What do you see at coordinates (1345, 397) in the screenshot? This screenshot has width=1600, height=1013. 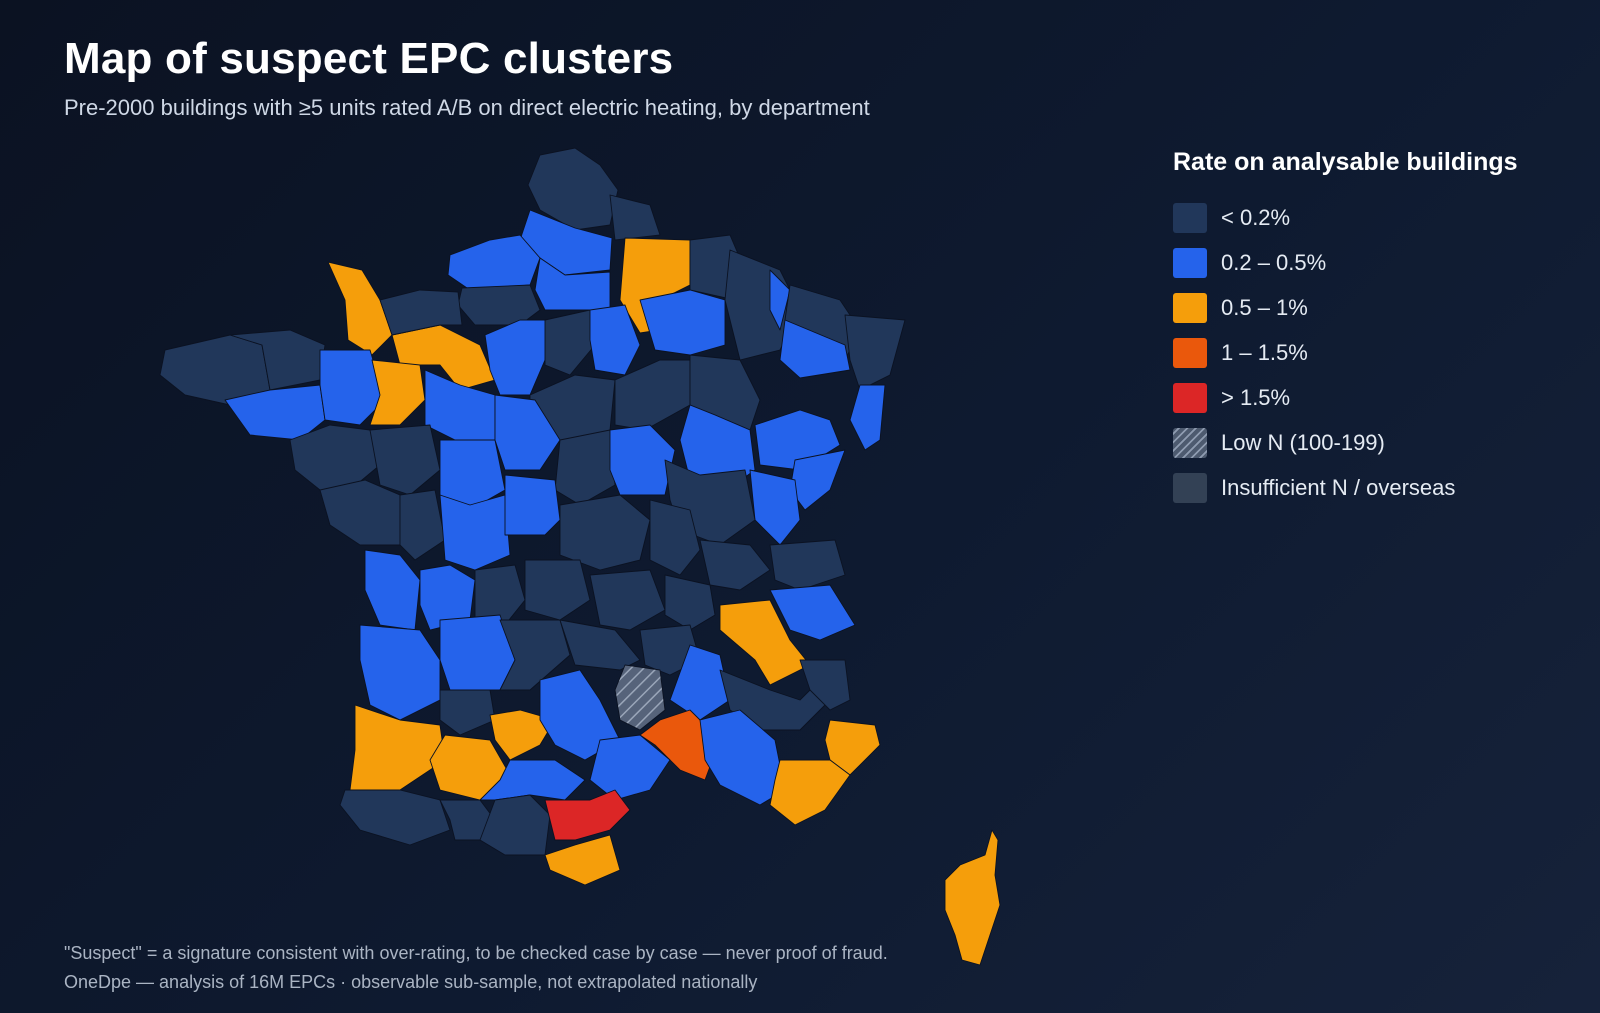 I see `legend-item-gt-1-5: > 1.5%` at bounding box center [1345, 397].